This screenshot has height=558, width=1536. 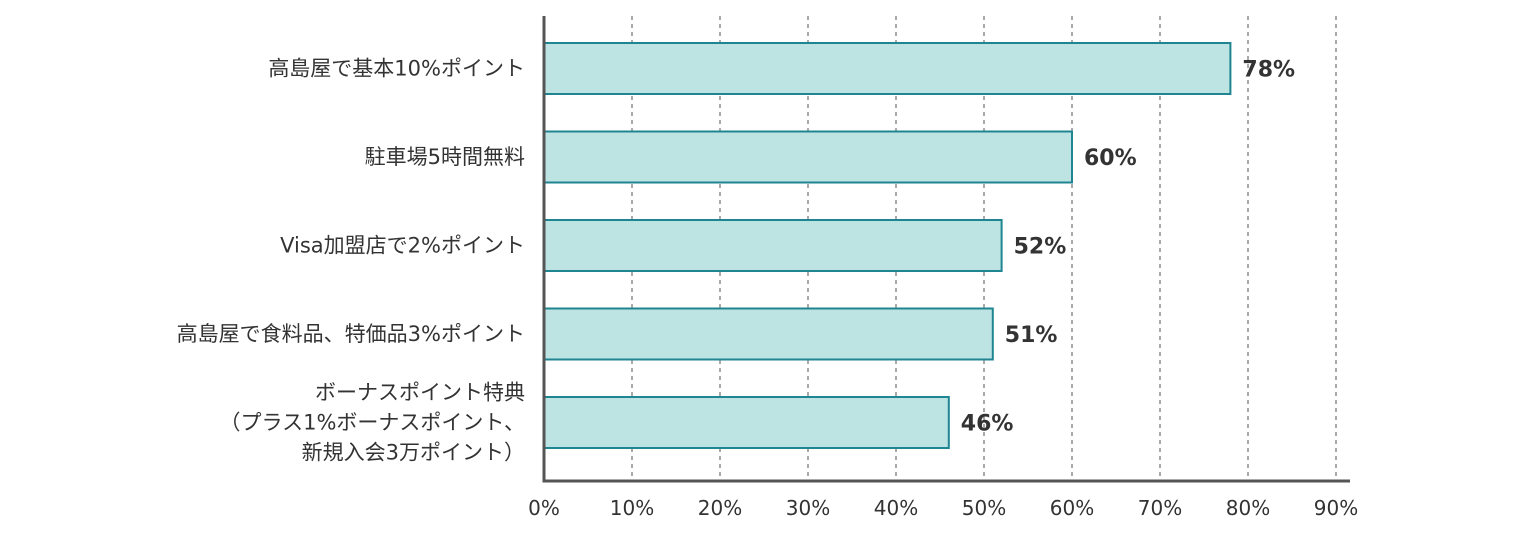 I want to click on x-tick-label-7: 70%, so click(x=1160, y=508).